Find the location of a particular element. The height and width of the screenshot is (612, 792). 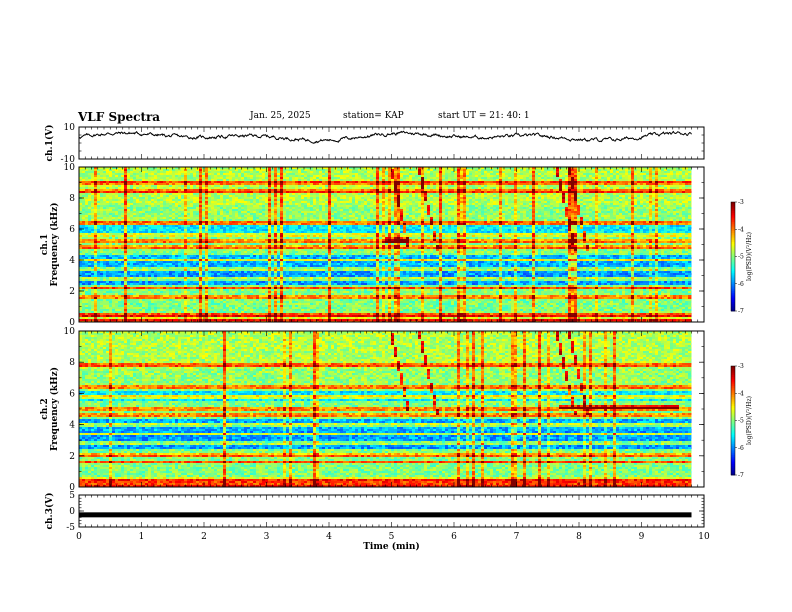

spec1-axis-label: ch.1Frequency (kHz) is located at coordinates (50, 244).